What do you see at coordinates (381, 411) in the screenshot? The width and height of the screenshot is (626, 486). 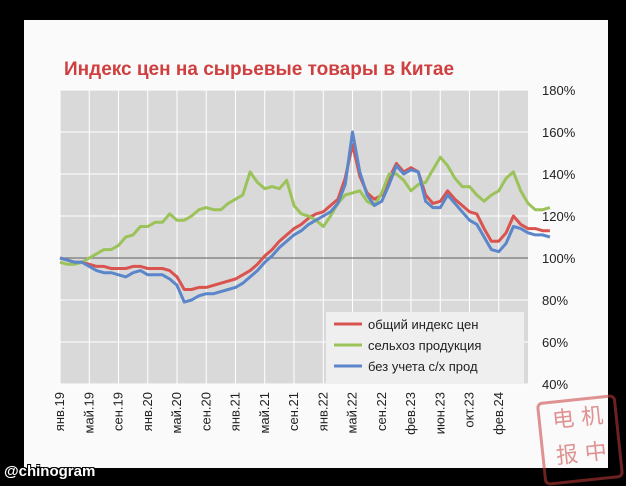 I see `x-tick-label: сен.22` at bounding box center [381, 411].